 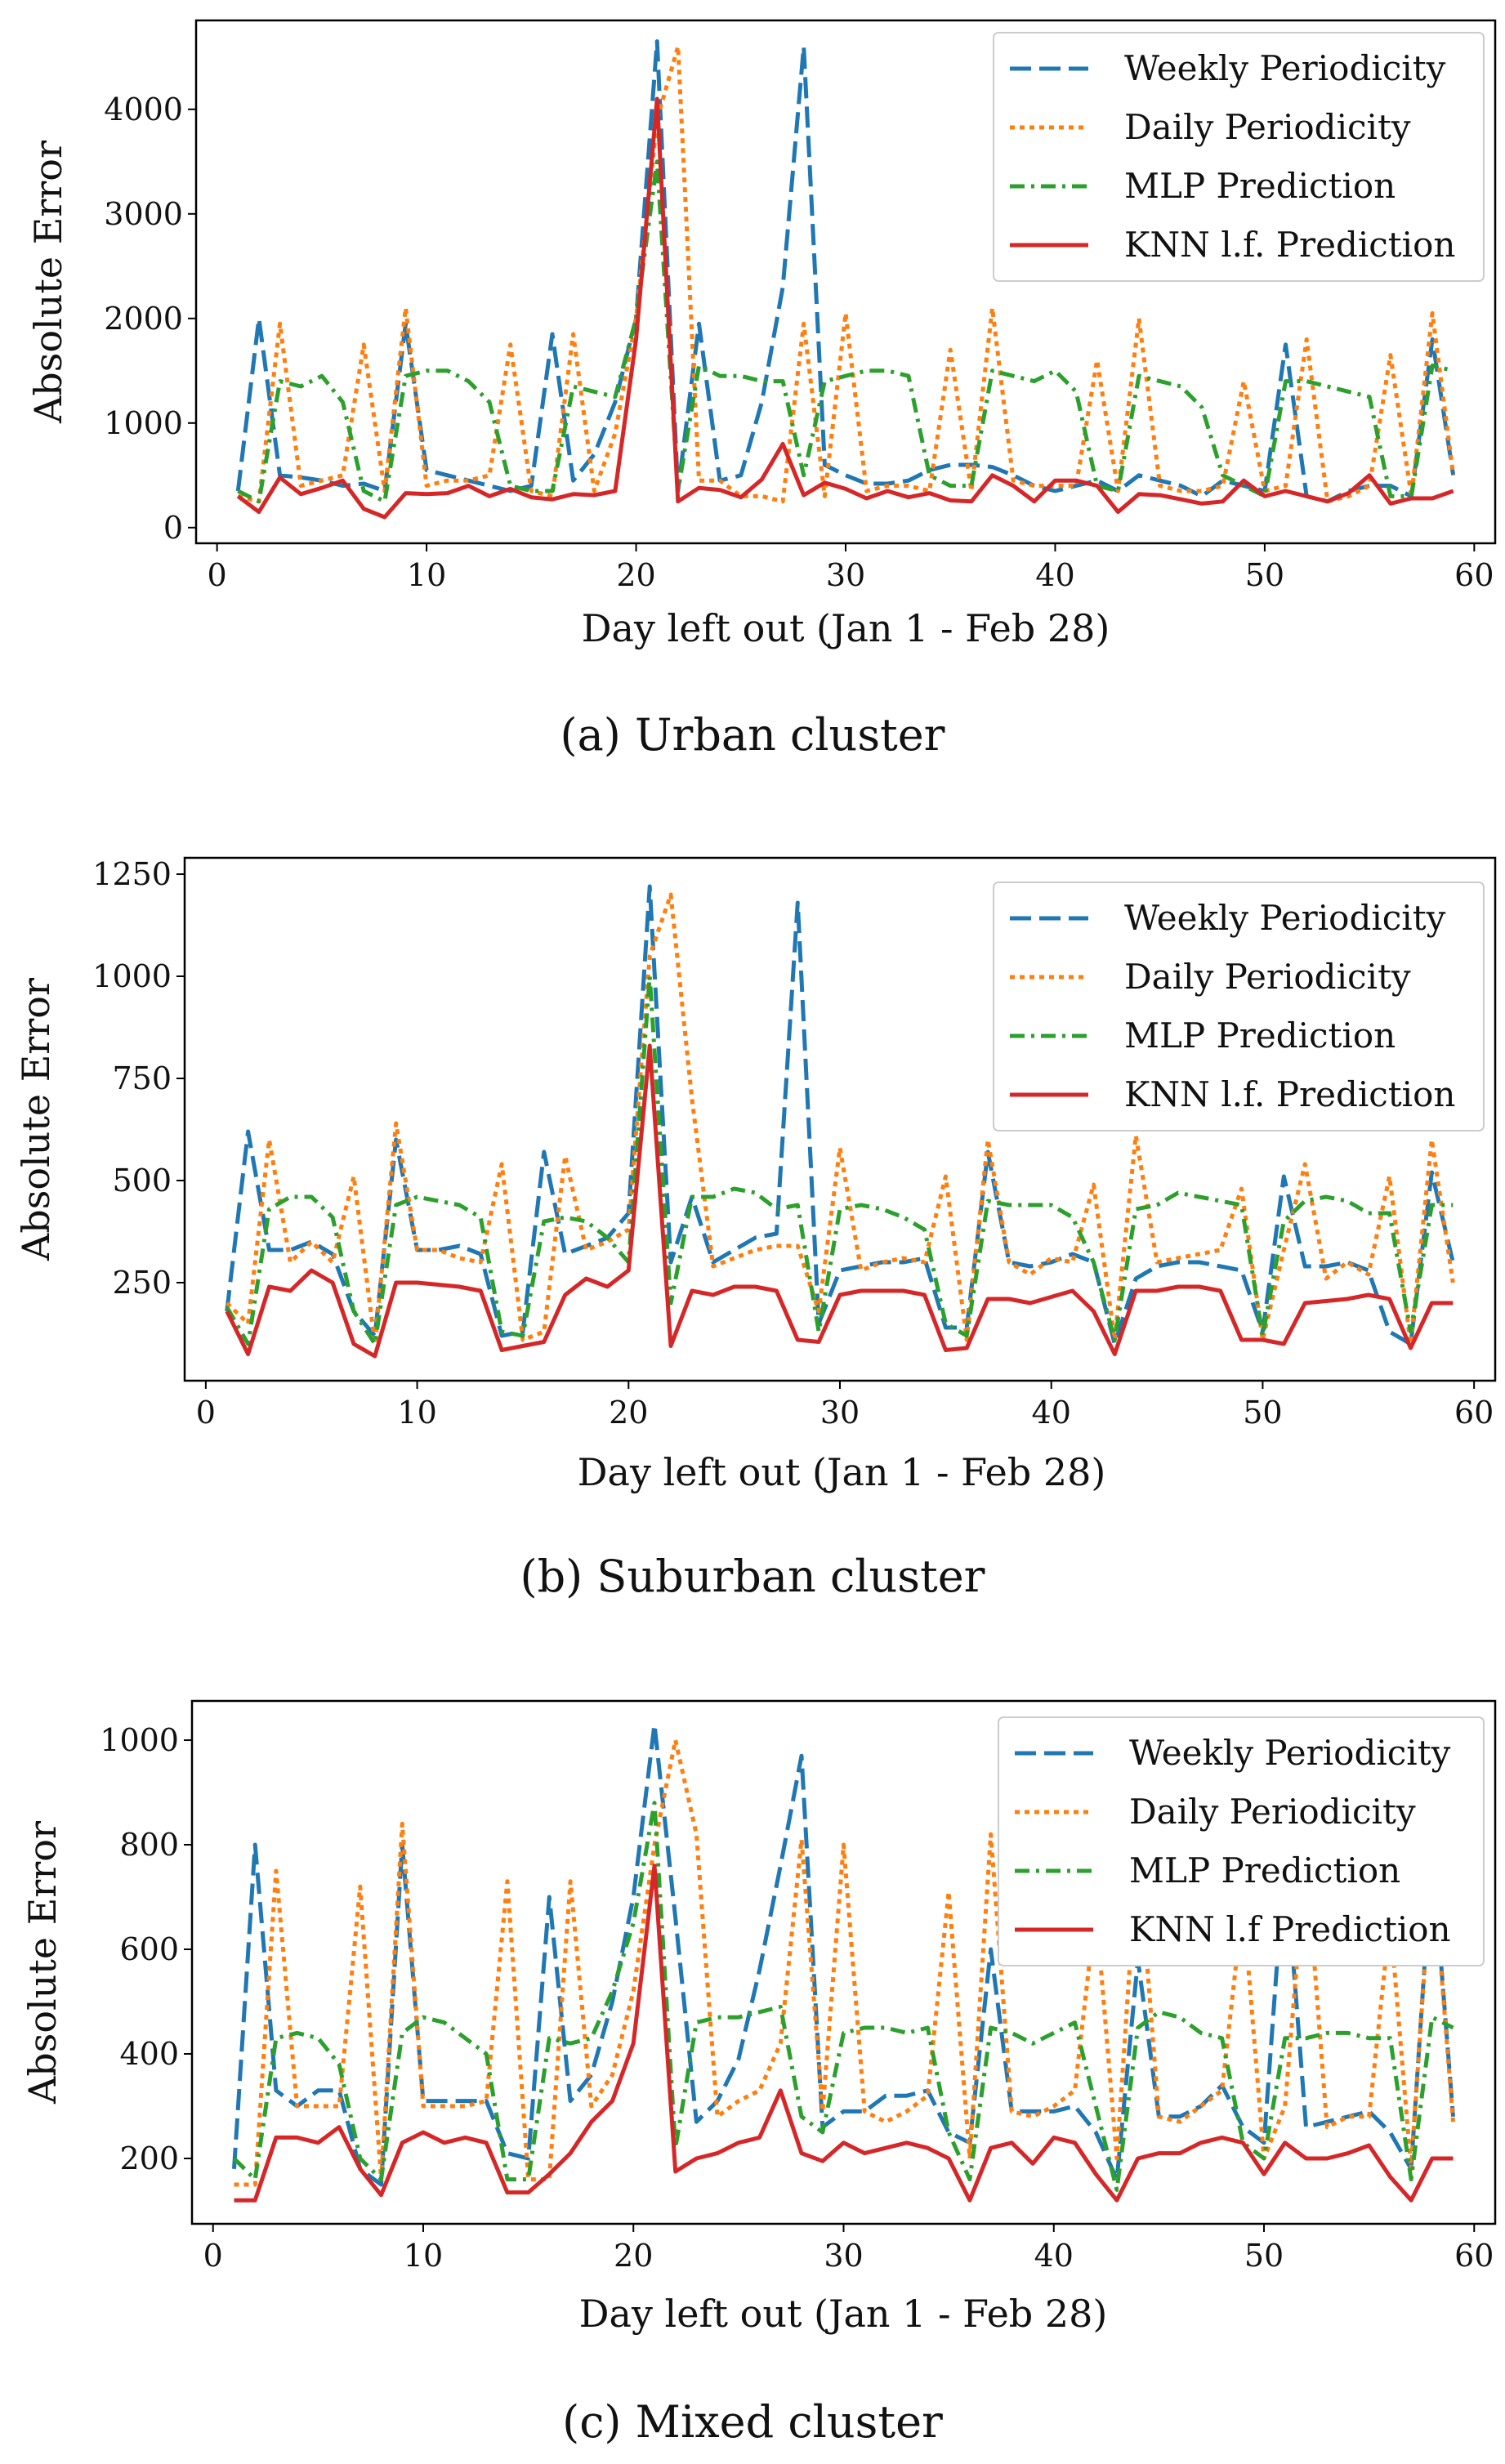 I want to click on legend-label-knn: KNN l.f Prediction, so click(x=1290, y=1929).